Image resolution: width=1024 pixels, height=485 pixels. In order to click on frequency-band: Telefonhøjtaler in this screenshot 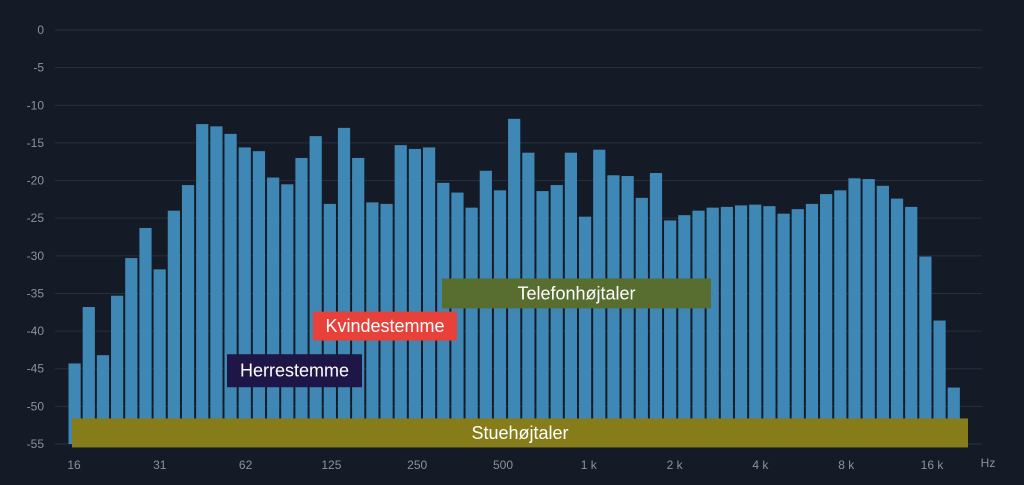, I will do `click(576, 293)`.